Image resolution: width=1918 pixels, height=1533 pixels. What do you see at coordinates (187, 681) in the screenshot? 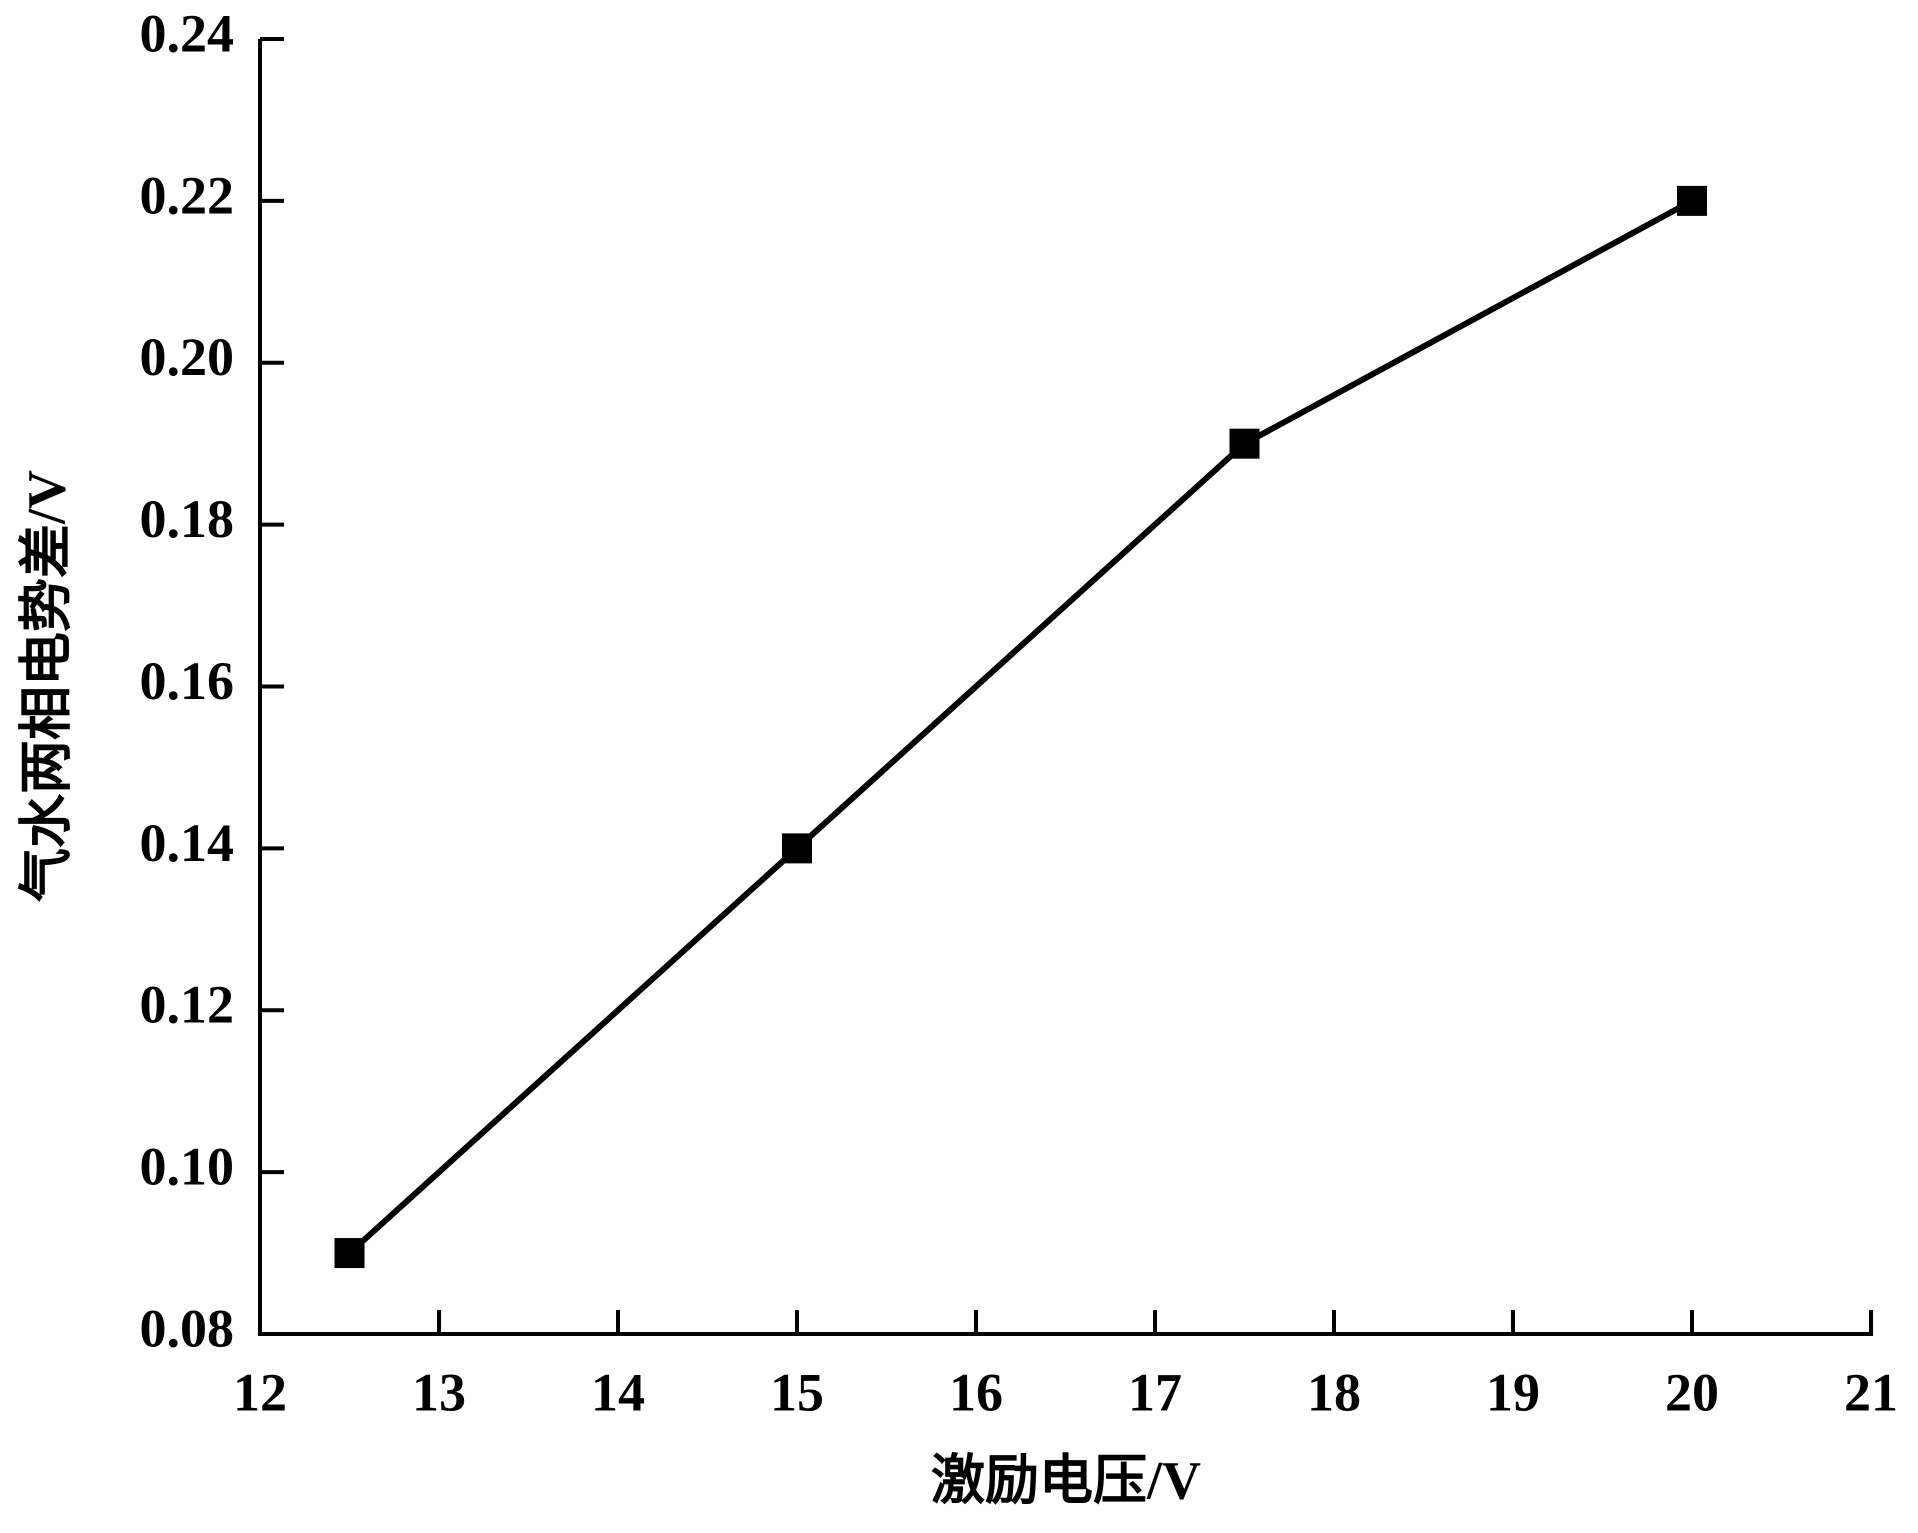
I see `y-tick-label: 0.16` at bounding box center [187, 681].